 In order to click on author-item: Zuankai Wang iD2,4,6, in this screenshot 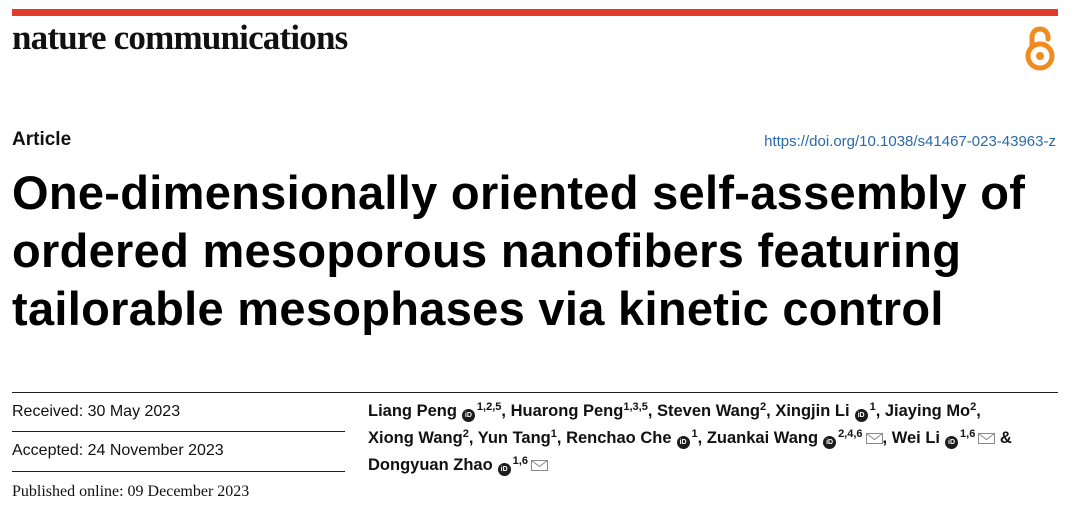, I will do `click(797, 438)`.